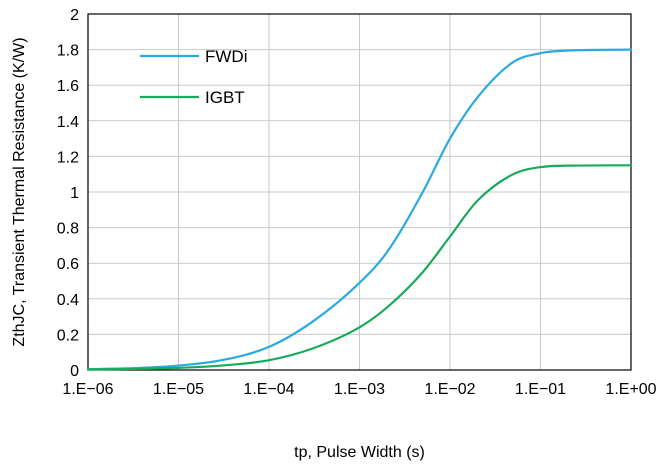  What do you see at coordinates (74, 371) in the screenshot?
I see `y-tick-label: 0` at bounding box center [74, 371].